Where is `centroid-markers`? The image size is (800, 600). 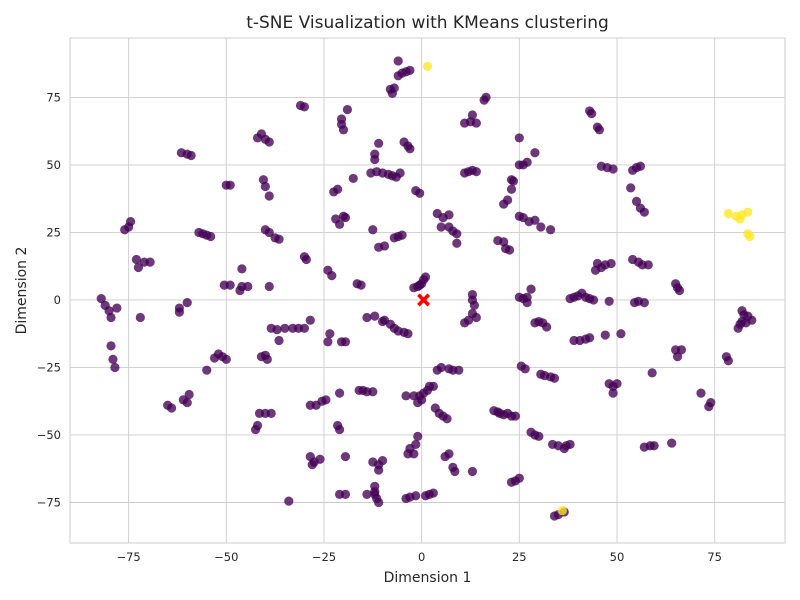
centroid-markers is located at coordinates (424, 300).